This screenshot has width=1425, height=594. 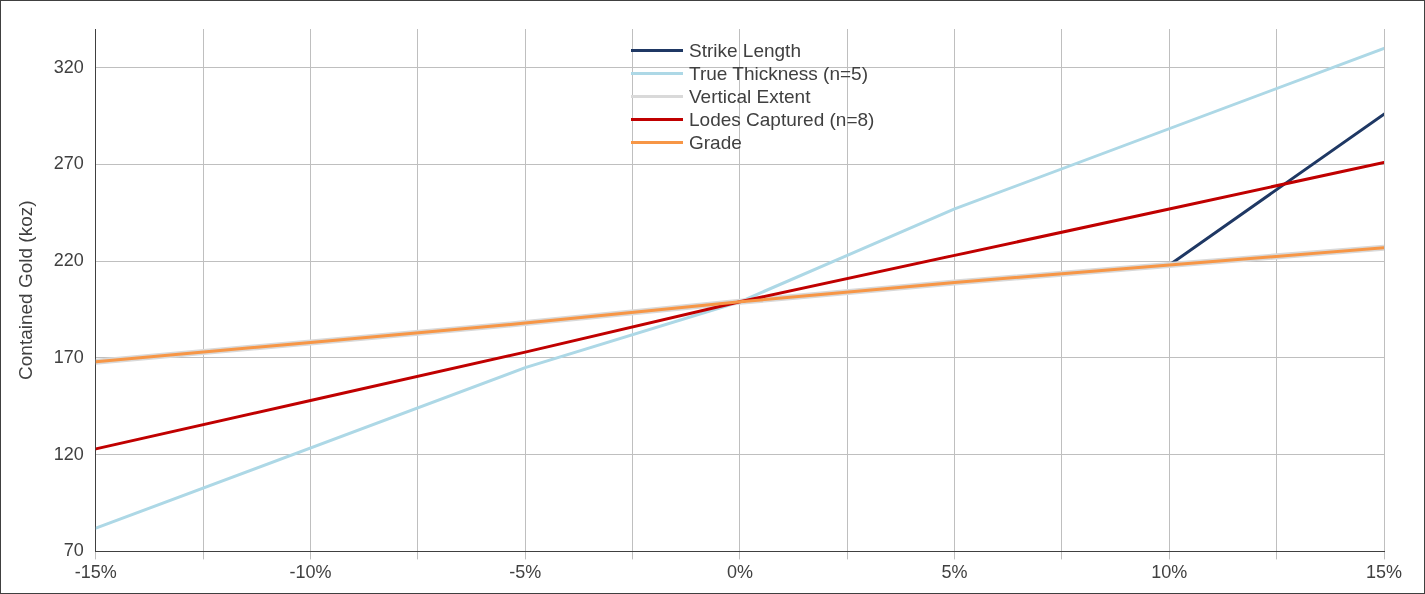 What do you see at coordinates (750, 96) in the screenshot?
I see `legend-label: Vertical Extent` at bounding box center [750, 96].